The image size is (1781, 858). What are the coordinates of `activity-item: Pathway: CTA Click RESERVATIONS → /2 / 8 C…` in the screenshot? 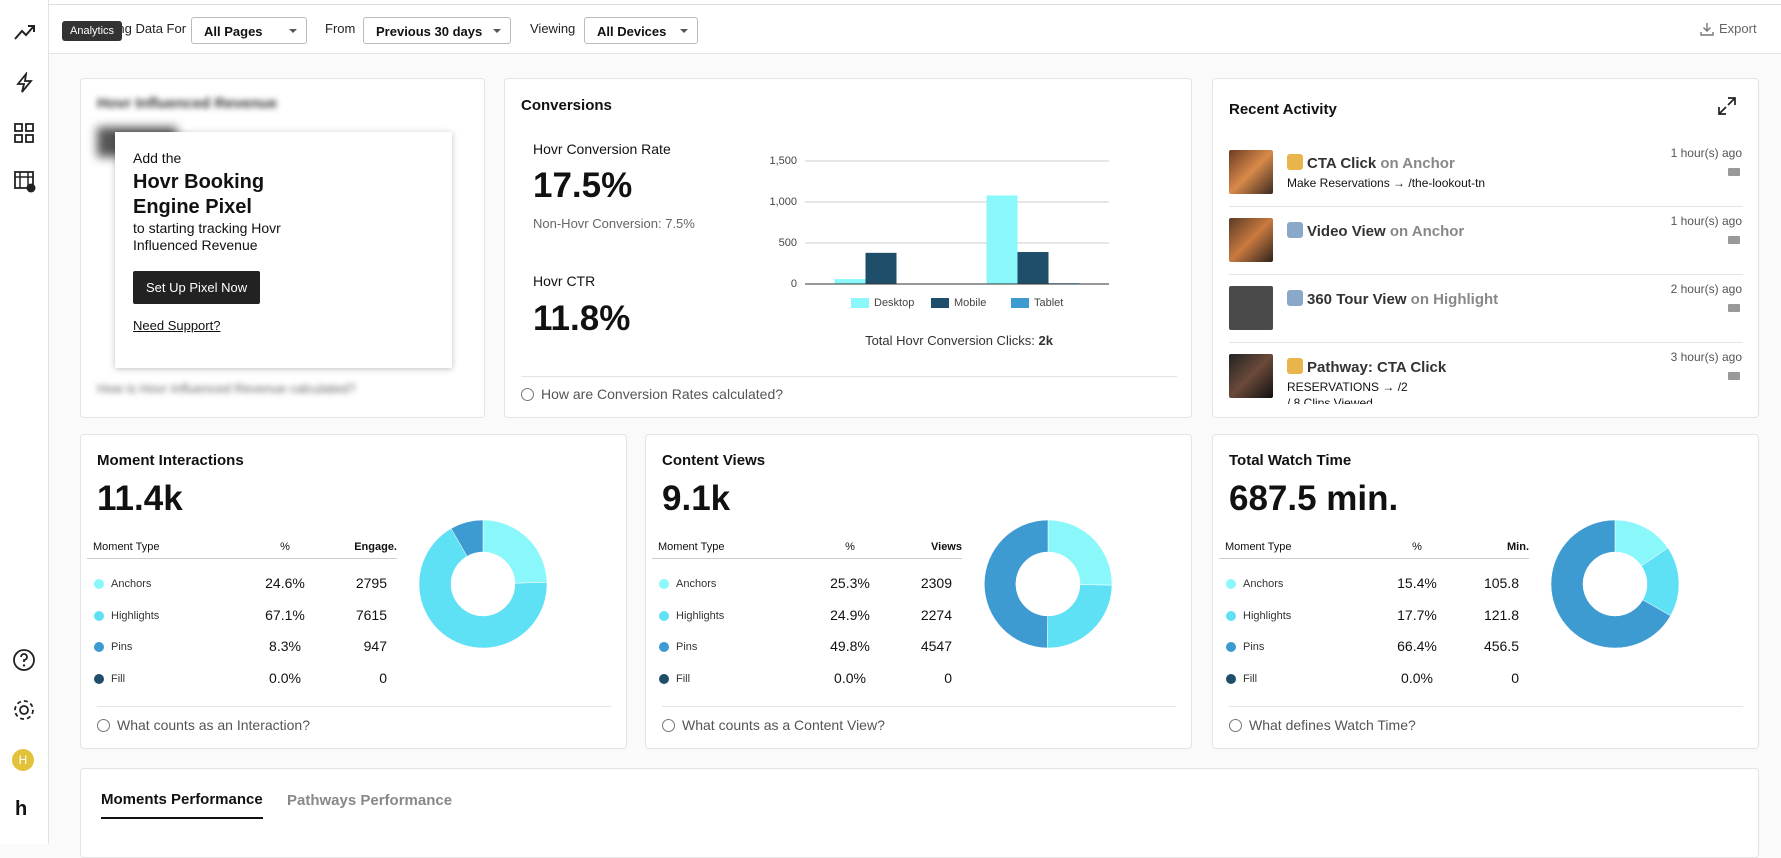 It's located at (1485, 375).